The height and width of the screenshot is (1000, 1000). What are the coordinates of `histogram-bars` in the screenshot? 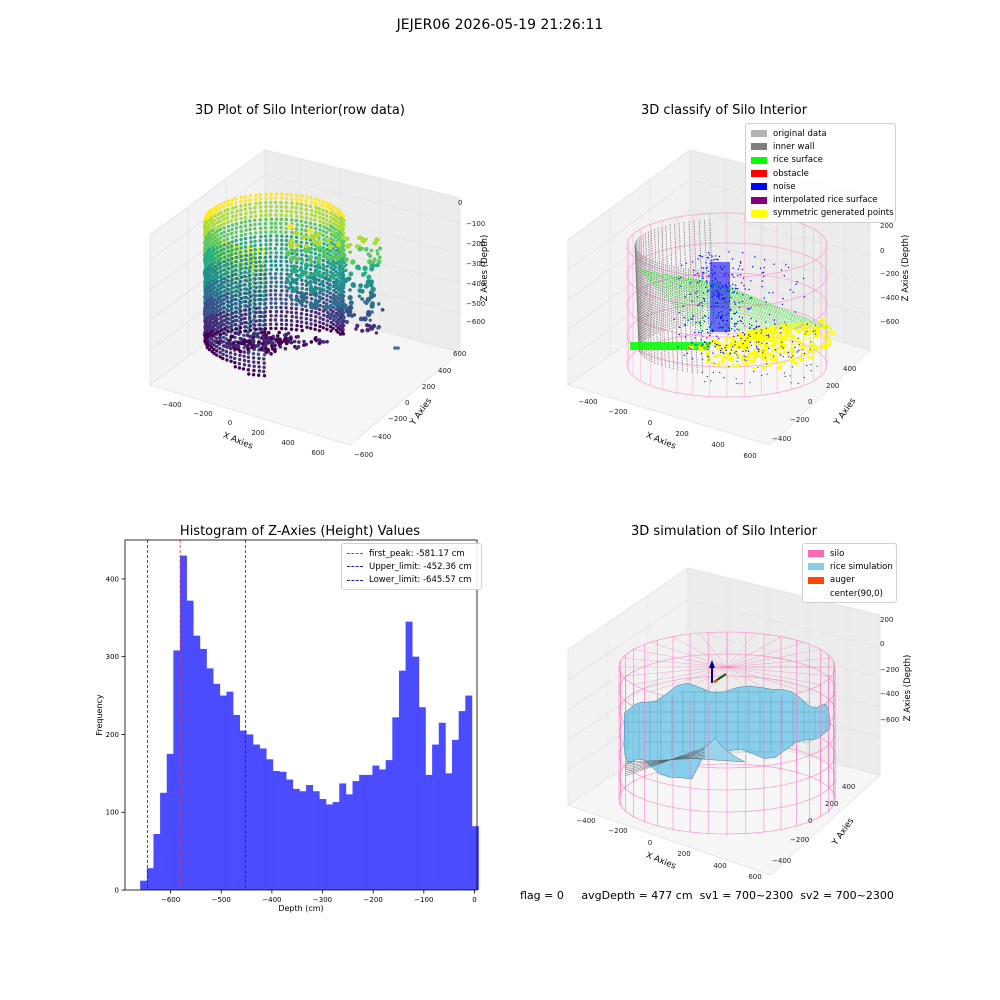 It's located at (309, 722).